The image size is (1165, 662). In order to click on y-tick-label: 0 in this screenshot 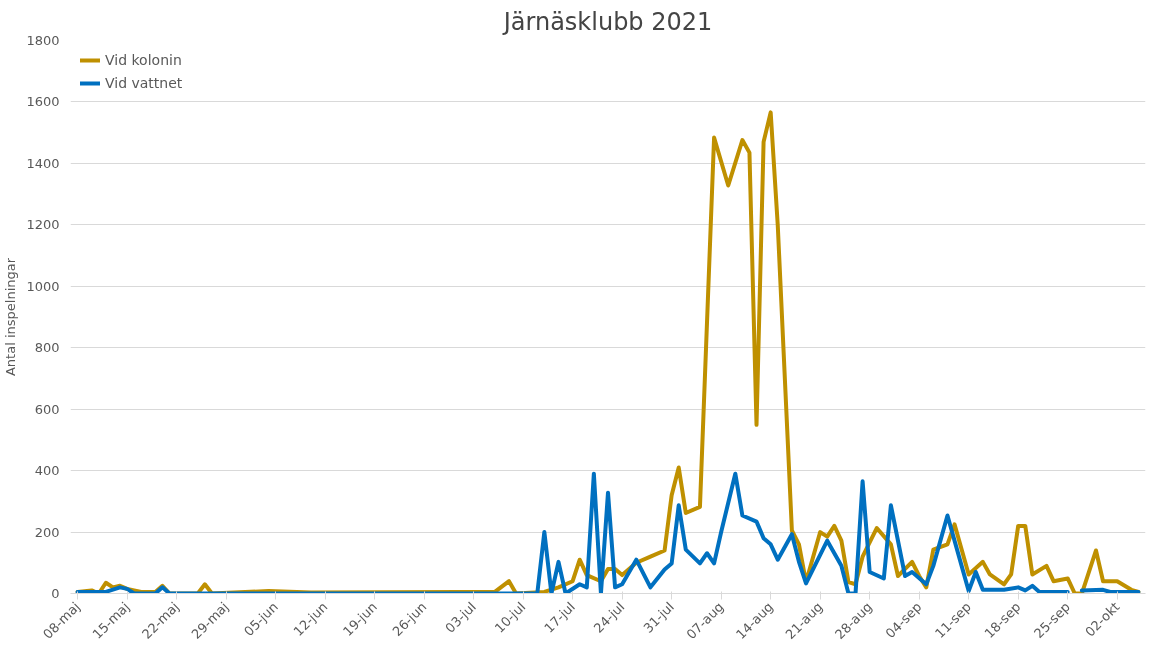, I will do `click(55, 593)`.